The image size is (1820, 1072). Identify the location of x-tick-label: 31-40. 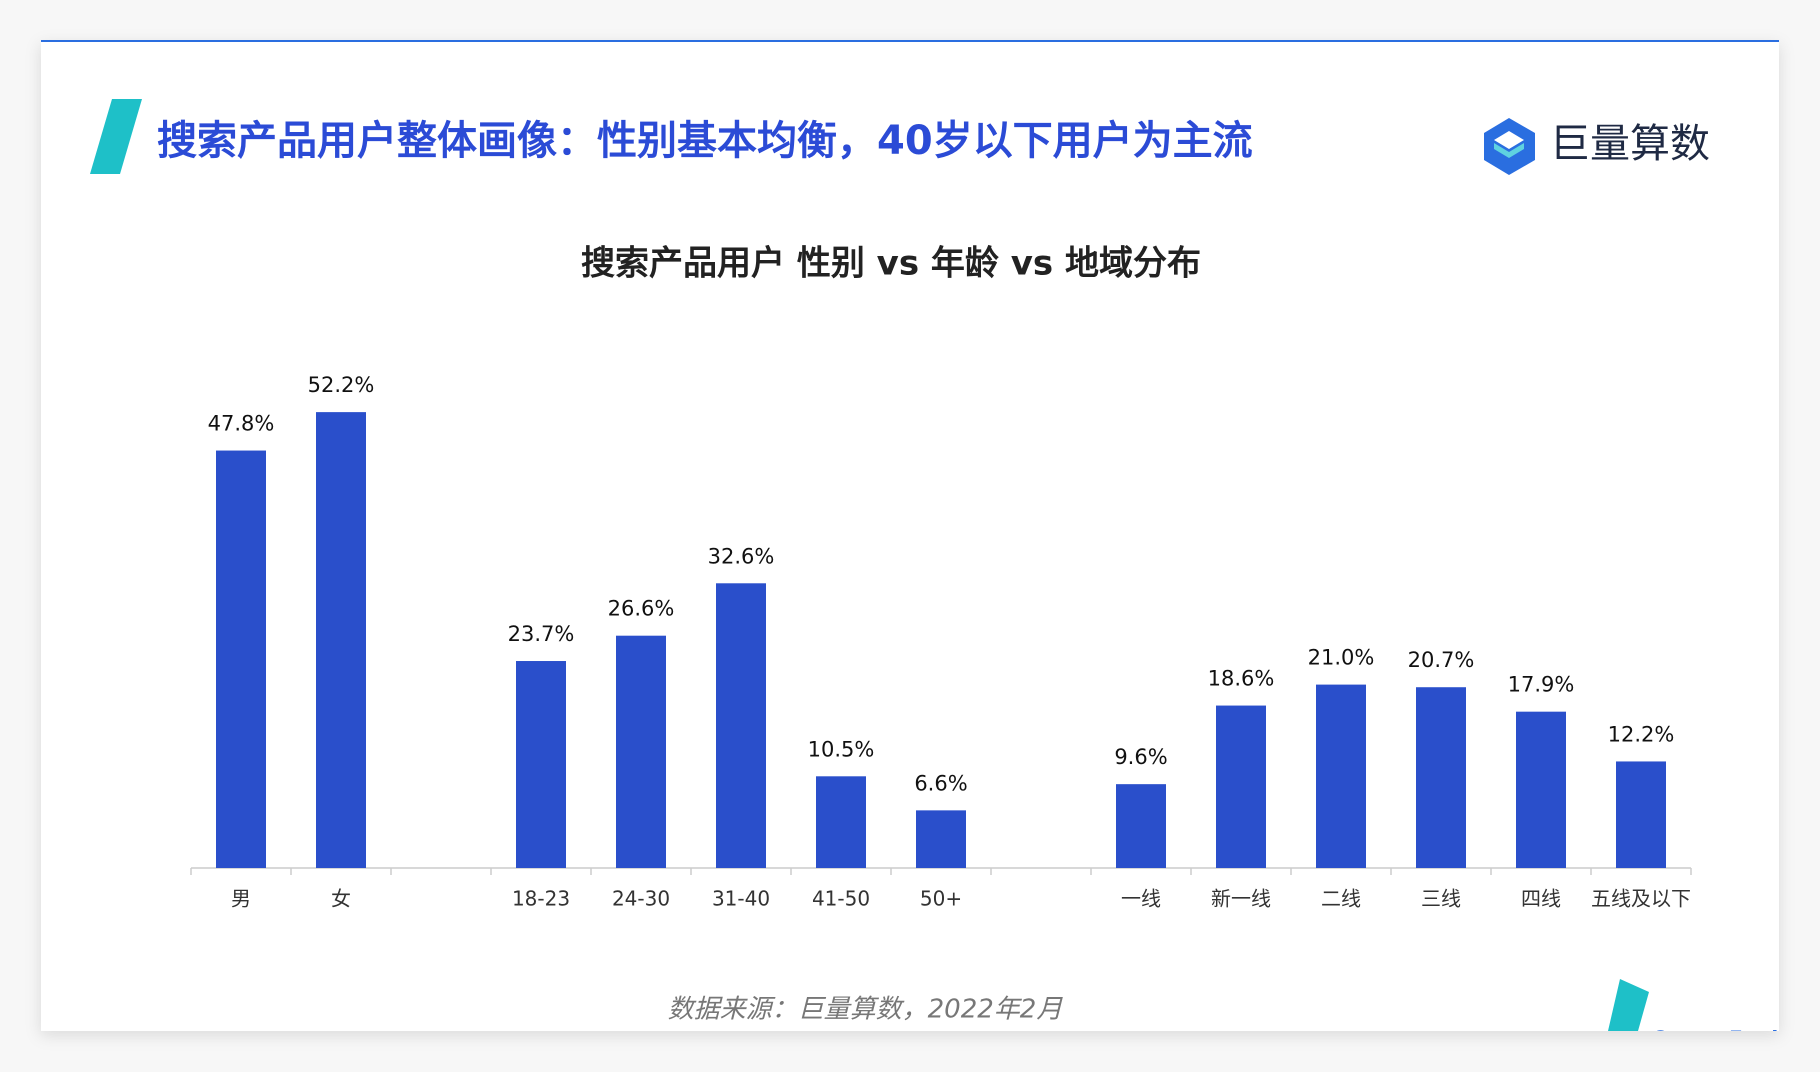
(741, 899).